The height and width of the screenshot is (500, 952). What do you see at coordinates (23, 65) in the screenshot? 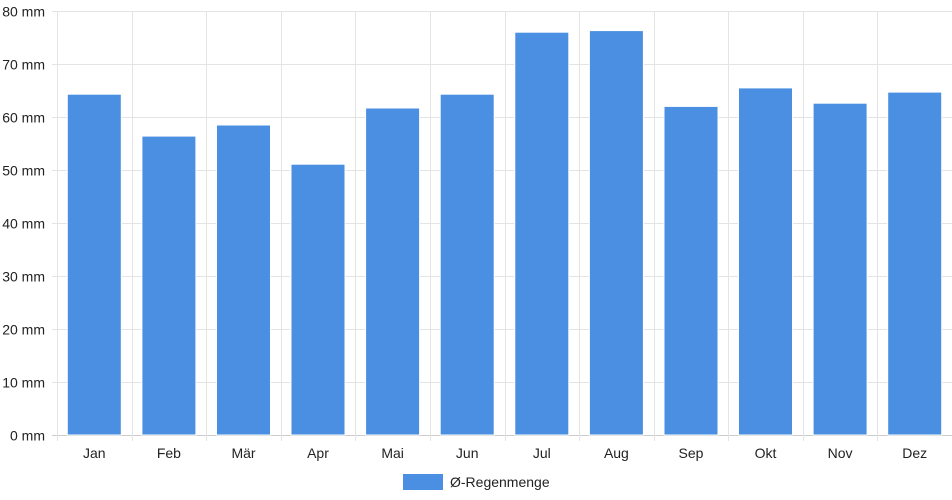
I see `y-tick-label: 70 mm` at bounding box center [23, 65].